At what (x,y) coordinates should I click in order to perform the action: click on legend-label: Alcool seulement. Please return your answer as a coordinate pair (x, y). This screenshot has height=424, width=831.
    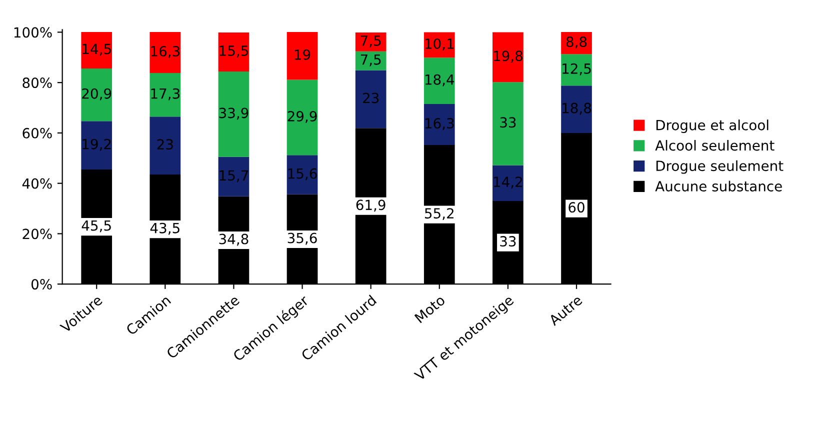
    Looking at the image, I should click on (714, 145).